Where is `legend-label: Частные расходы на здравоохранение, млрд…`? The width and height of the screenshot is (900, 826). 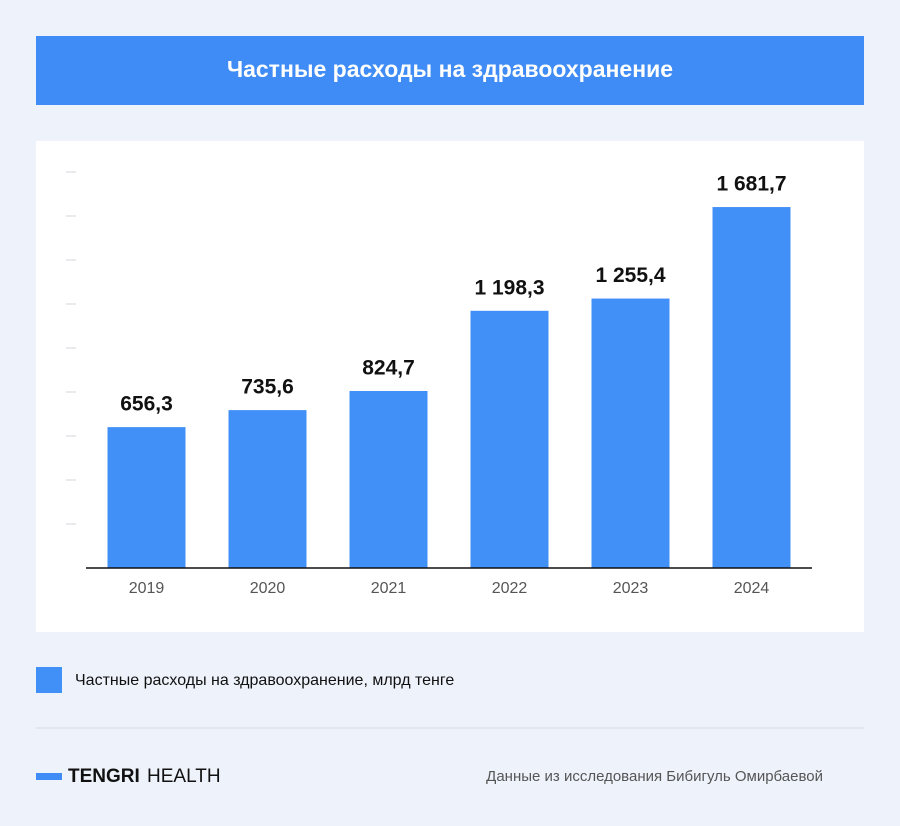 legend-label: Частные расходы на здравоохранение, млрд… is located at coordinates (264, 680).